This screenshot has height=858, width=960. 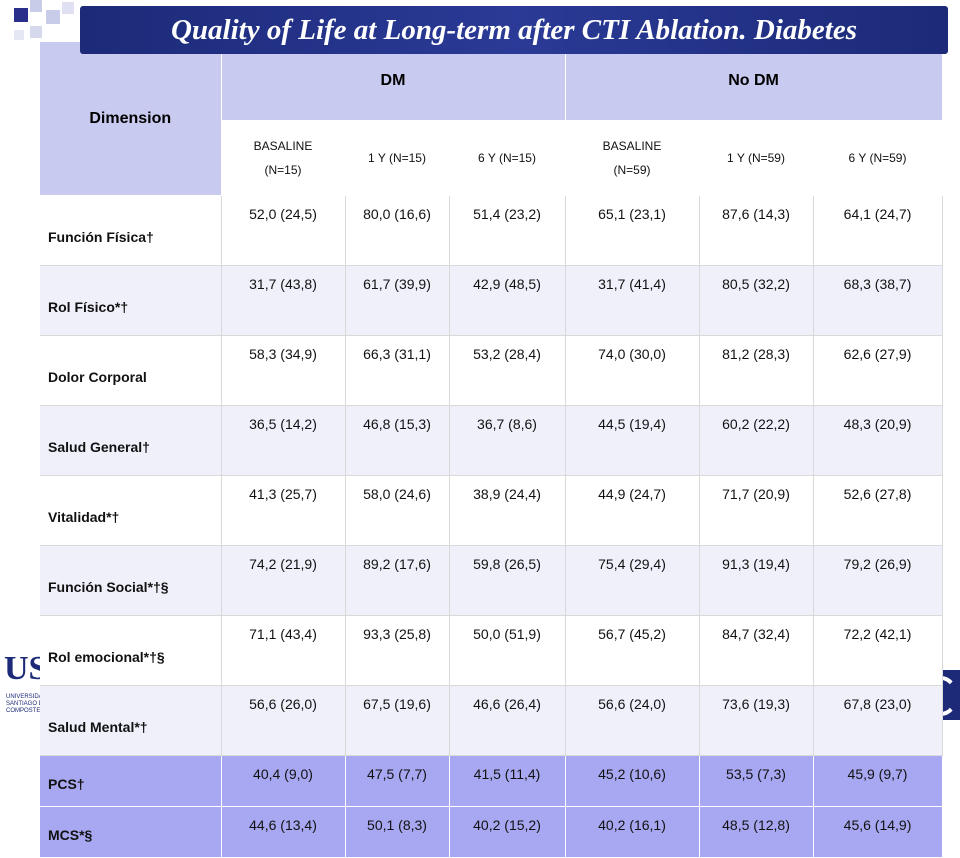 What do you see at coordinates (632, 170) in the screenshot?
I see `column-subheader-line: (N=59)` at bounding box center [632, 170].